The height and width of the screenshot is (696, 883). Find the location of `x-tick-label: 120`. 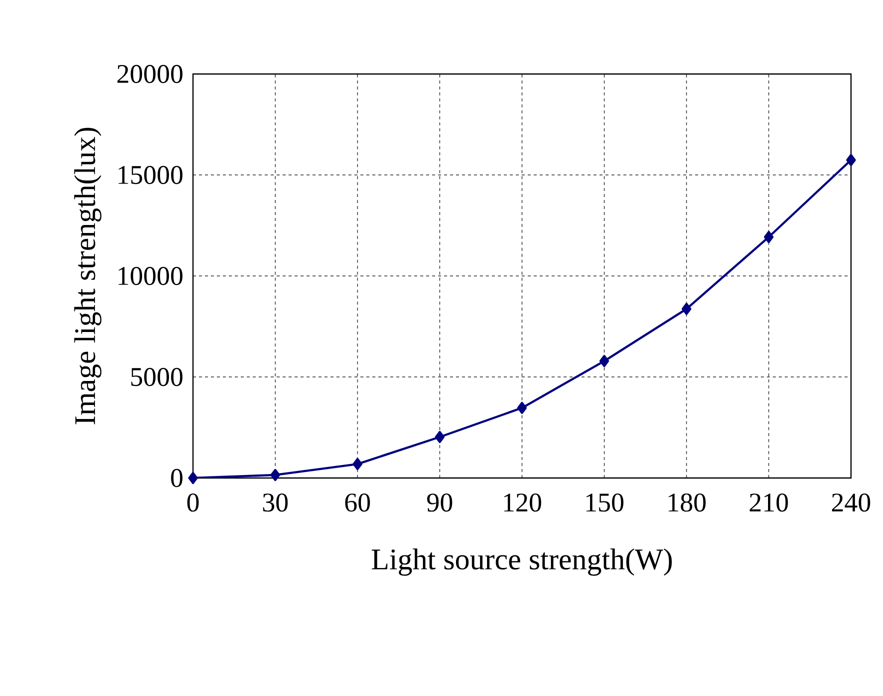

x-tick-label: 120 is located at coordinates (523, 503).